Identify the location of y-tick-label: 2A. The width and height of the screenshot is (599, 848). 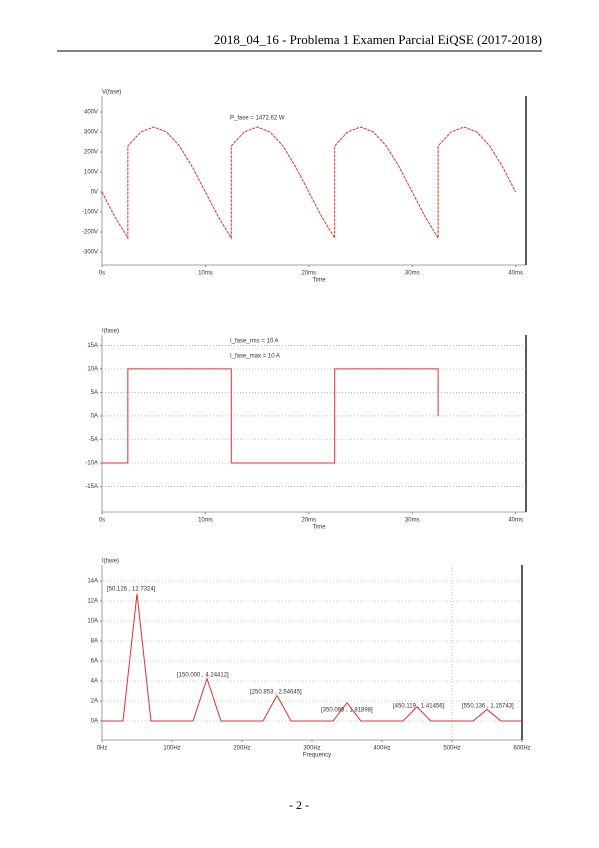
(94, 702).